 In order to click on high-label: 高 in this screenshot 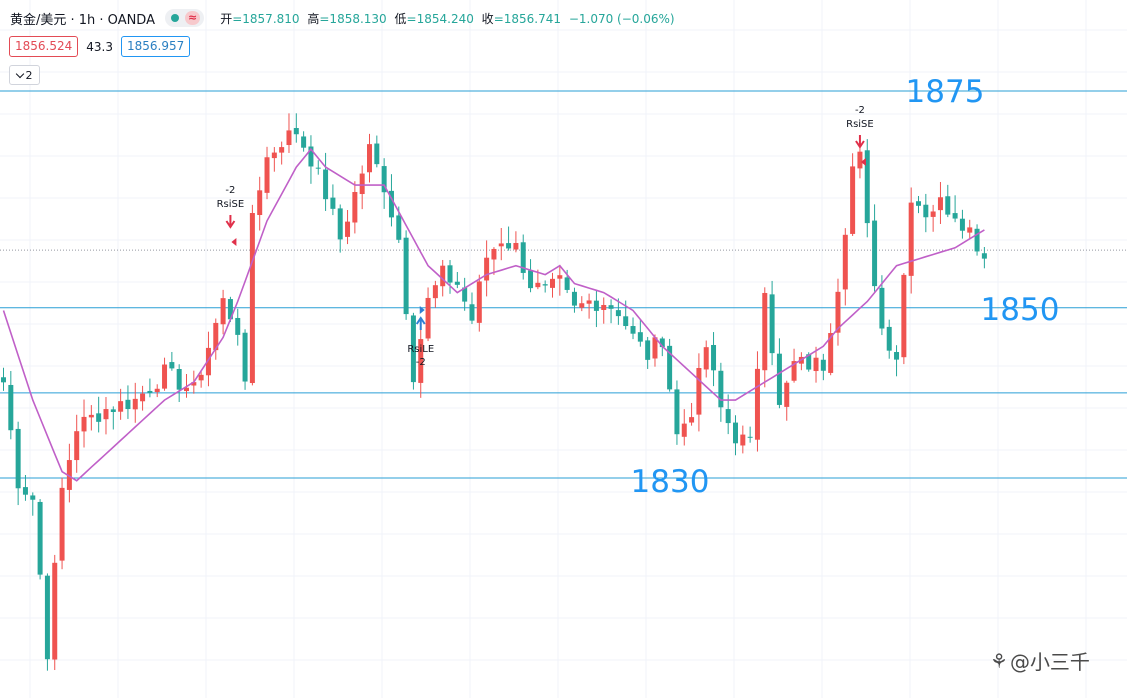, I will do `click(313, 18)`.